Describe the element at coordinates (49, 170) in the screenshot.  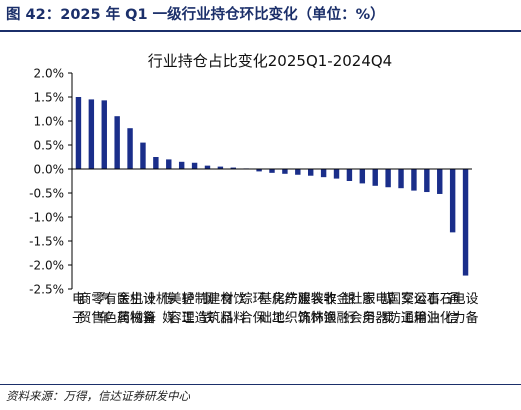
I see `y-tick-label: 0.0%` at that location.